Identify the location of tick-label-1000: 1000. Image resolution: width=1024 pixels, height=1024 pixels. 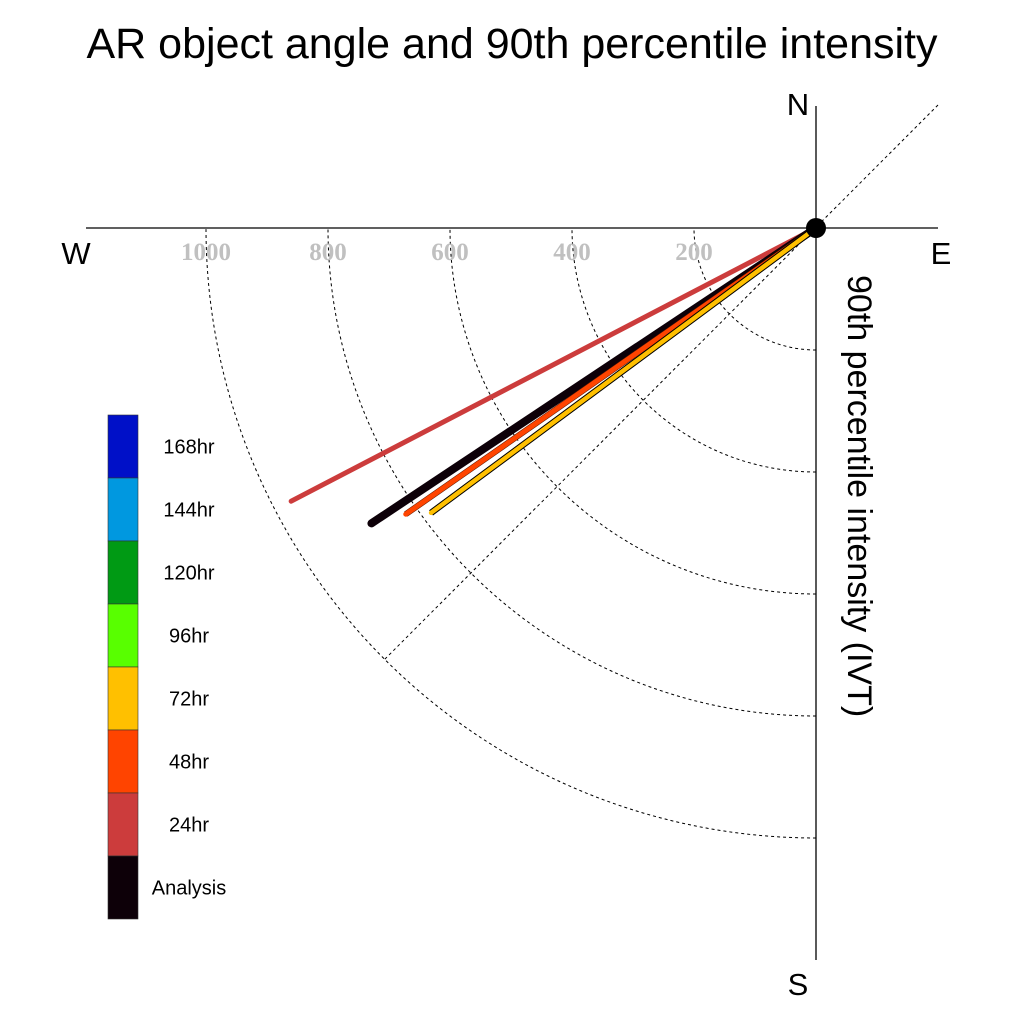
(206, 252).